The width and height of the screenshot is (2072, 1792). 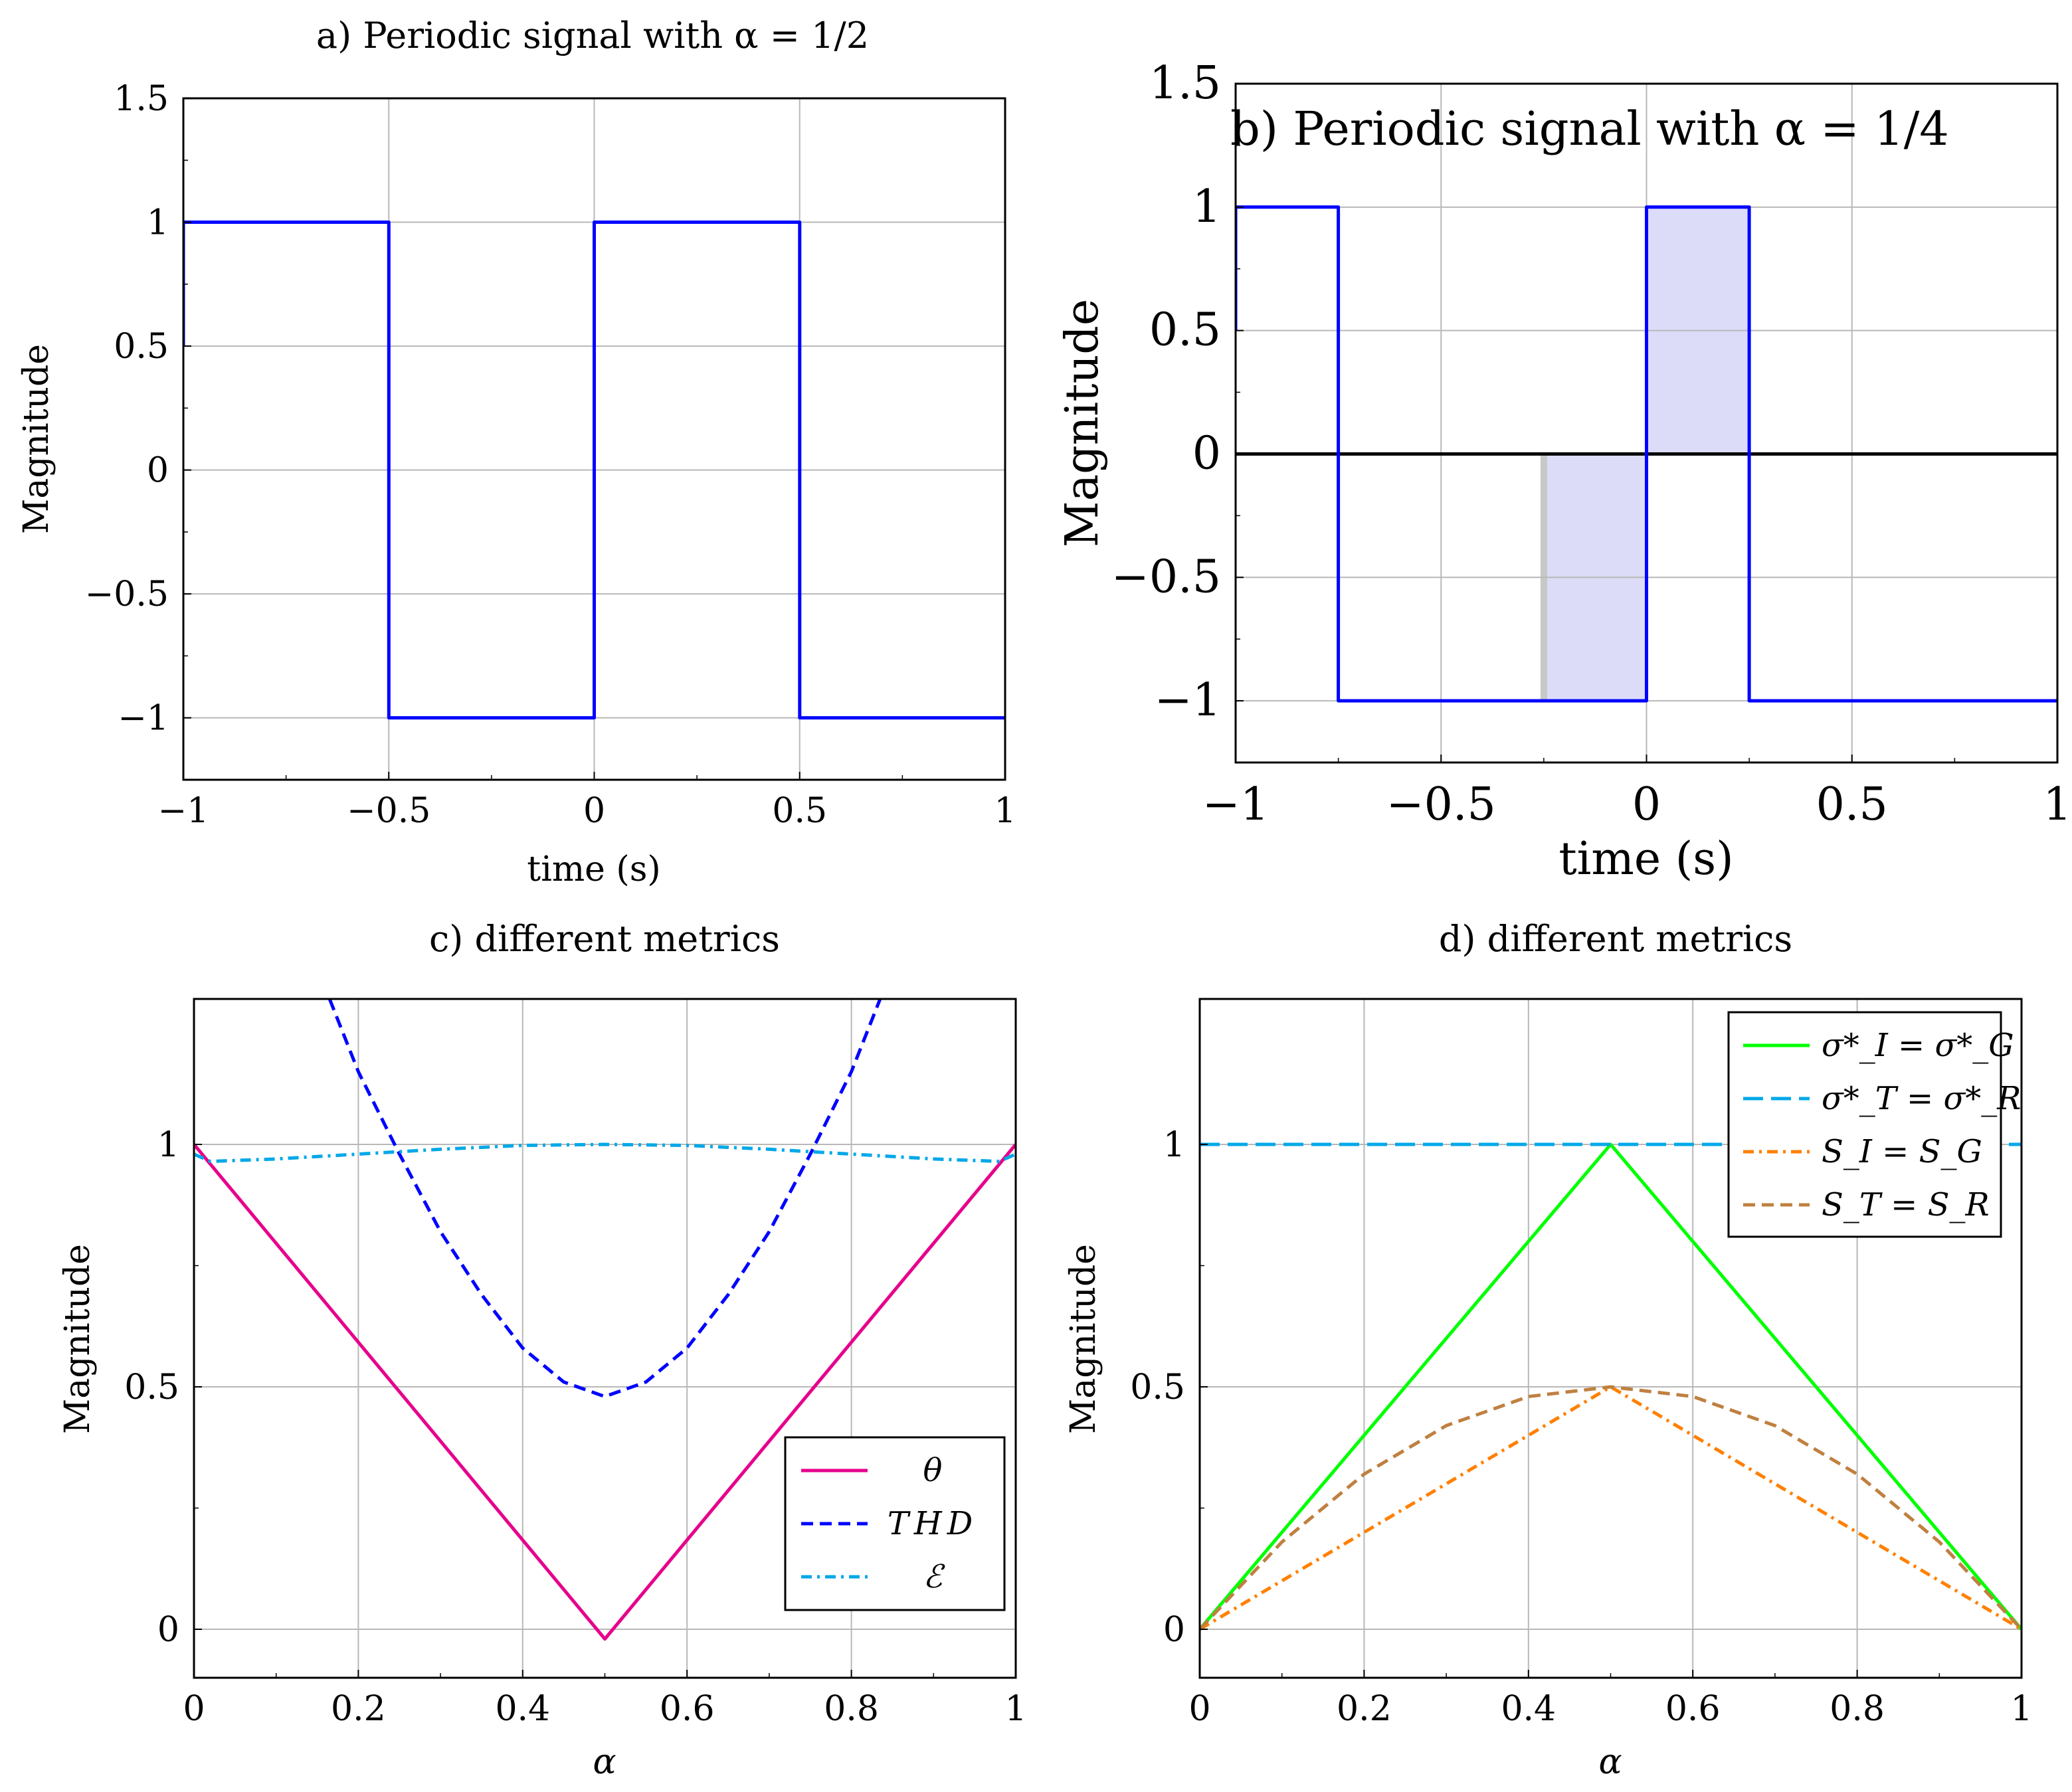 What do you see at coordinates (1082, 423) in the screenshot?
I see `panel-b-ylabel: Magnitude` at bounding box center [1082, 423].